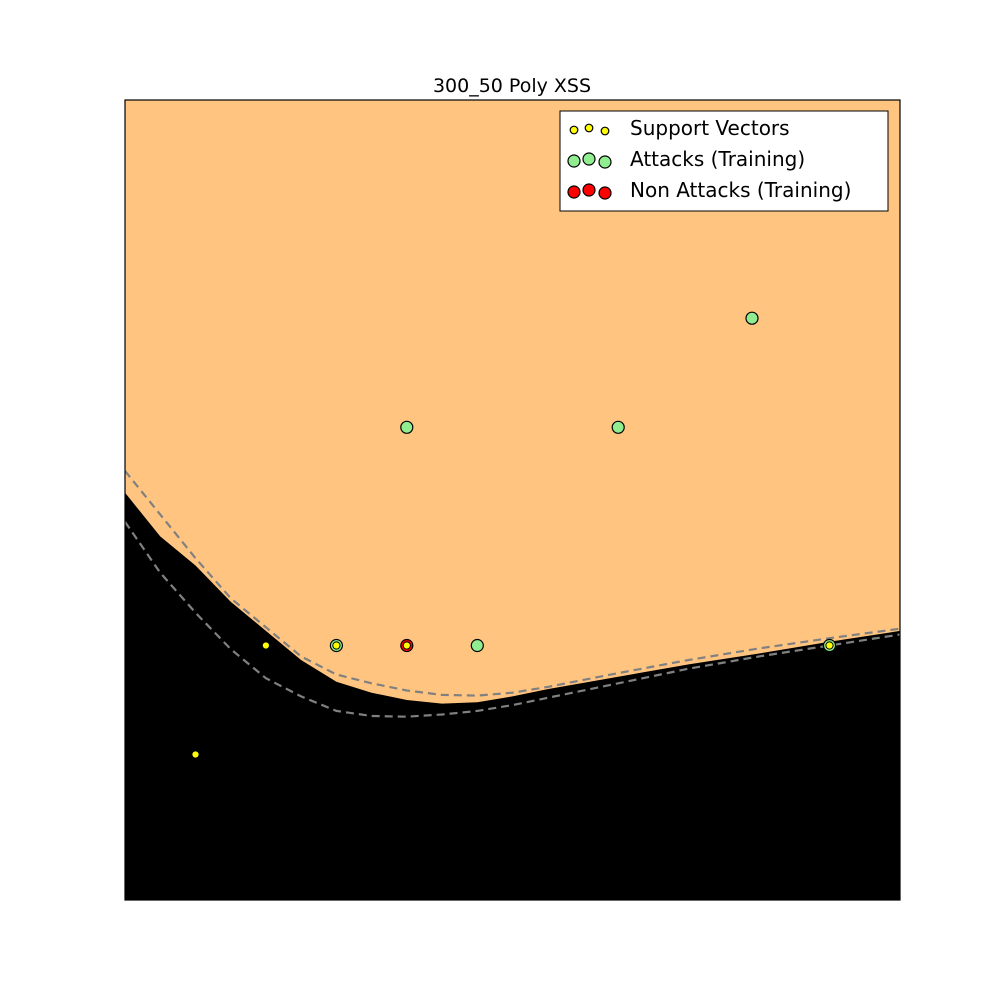  Describe the element at coordinates (512, 86) in the screenshot. I see `chart-title: 300_50 Poly XSS` at that location.